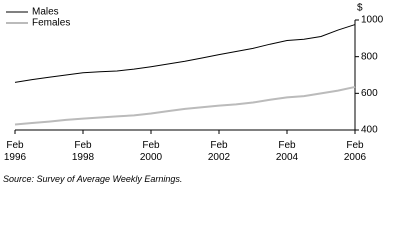 The height and width of the screenshot is (240, 397). I want to click on x-tick-label: Feb 1998, so click(83, 151).